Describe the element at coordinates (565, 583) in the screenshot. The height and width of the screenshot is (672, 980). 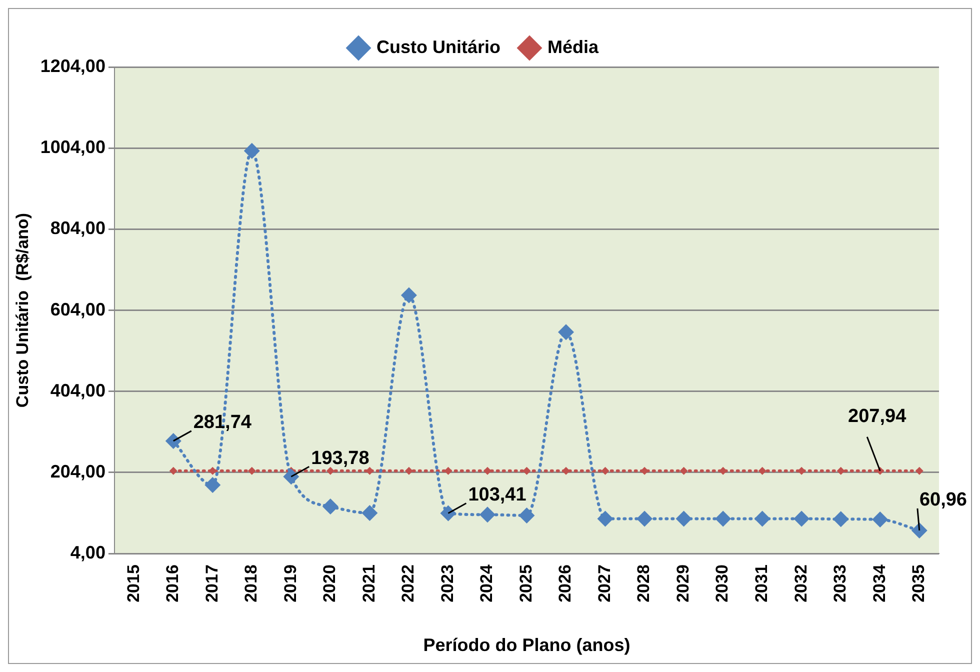
I see `x-tick-label: 2026` at that location.